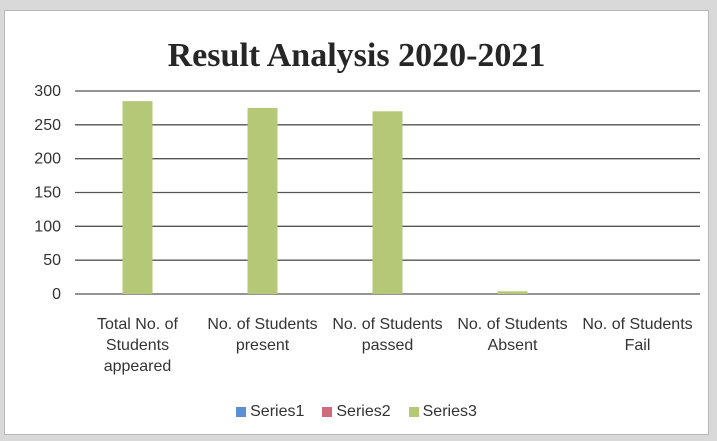 The height and width of the screenshot is (441, 717). What do you see at coordinates (137, 345) in the screenshot?
I see `x-category-label: Total No. of Students appeared` at bounding box center [137, 345].